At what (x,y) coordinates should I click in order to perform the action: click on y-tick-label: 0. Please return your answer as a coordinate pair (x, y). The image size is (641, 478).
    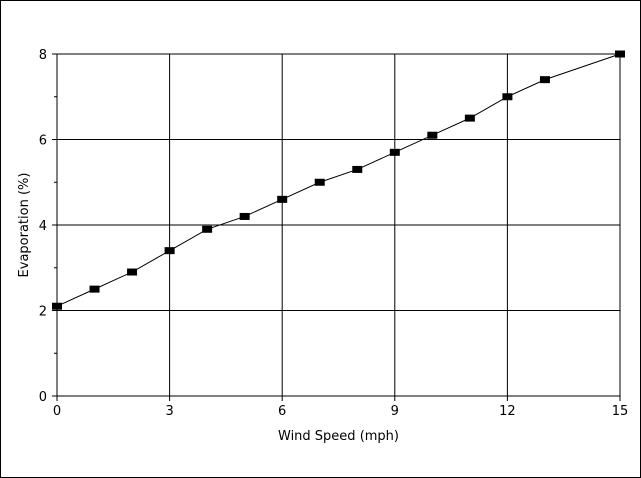
    Looking at the image, I should click on (43, 397).